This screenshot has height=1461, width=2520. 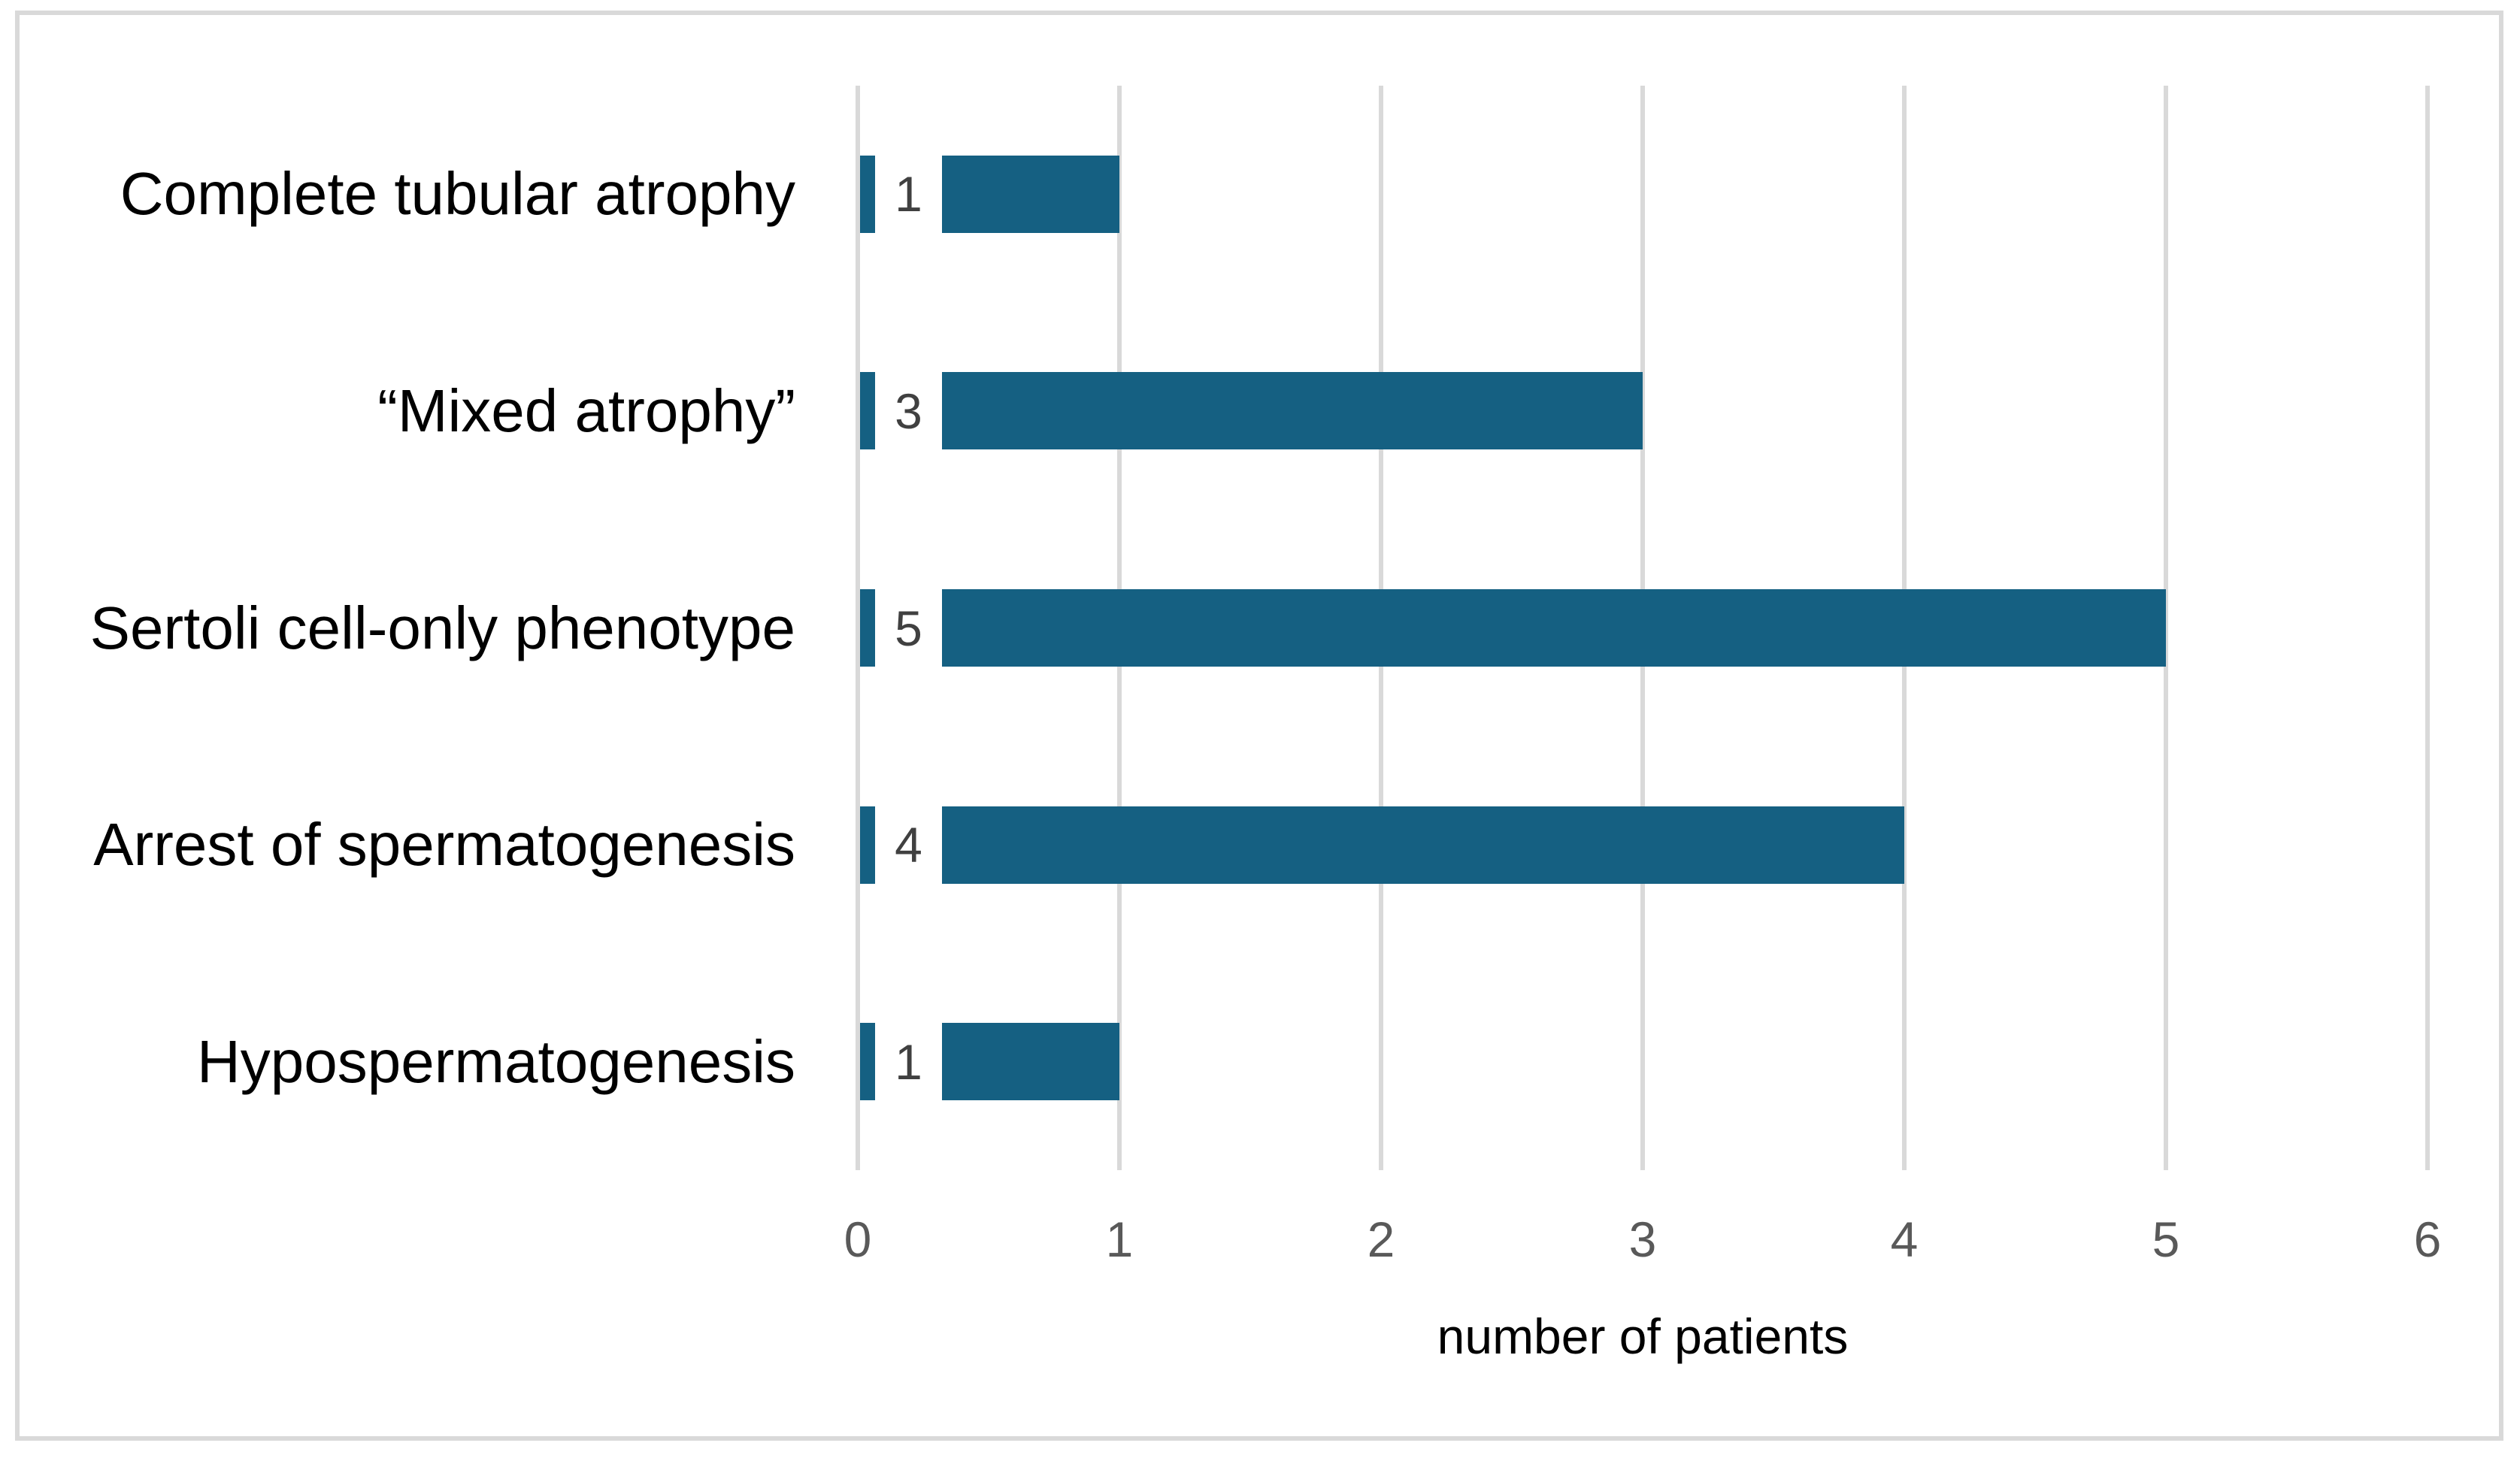 I want to click on x-tick-label-6: 6, so click(x=2427, y=1239).